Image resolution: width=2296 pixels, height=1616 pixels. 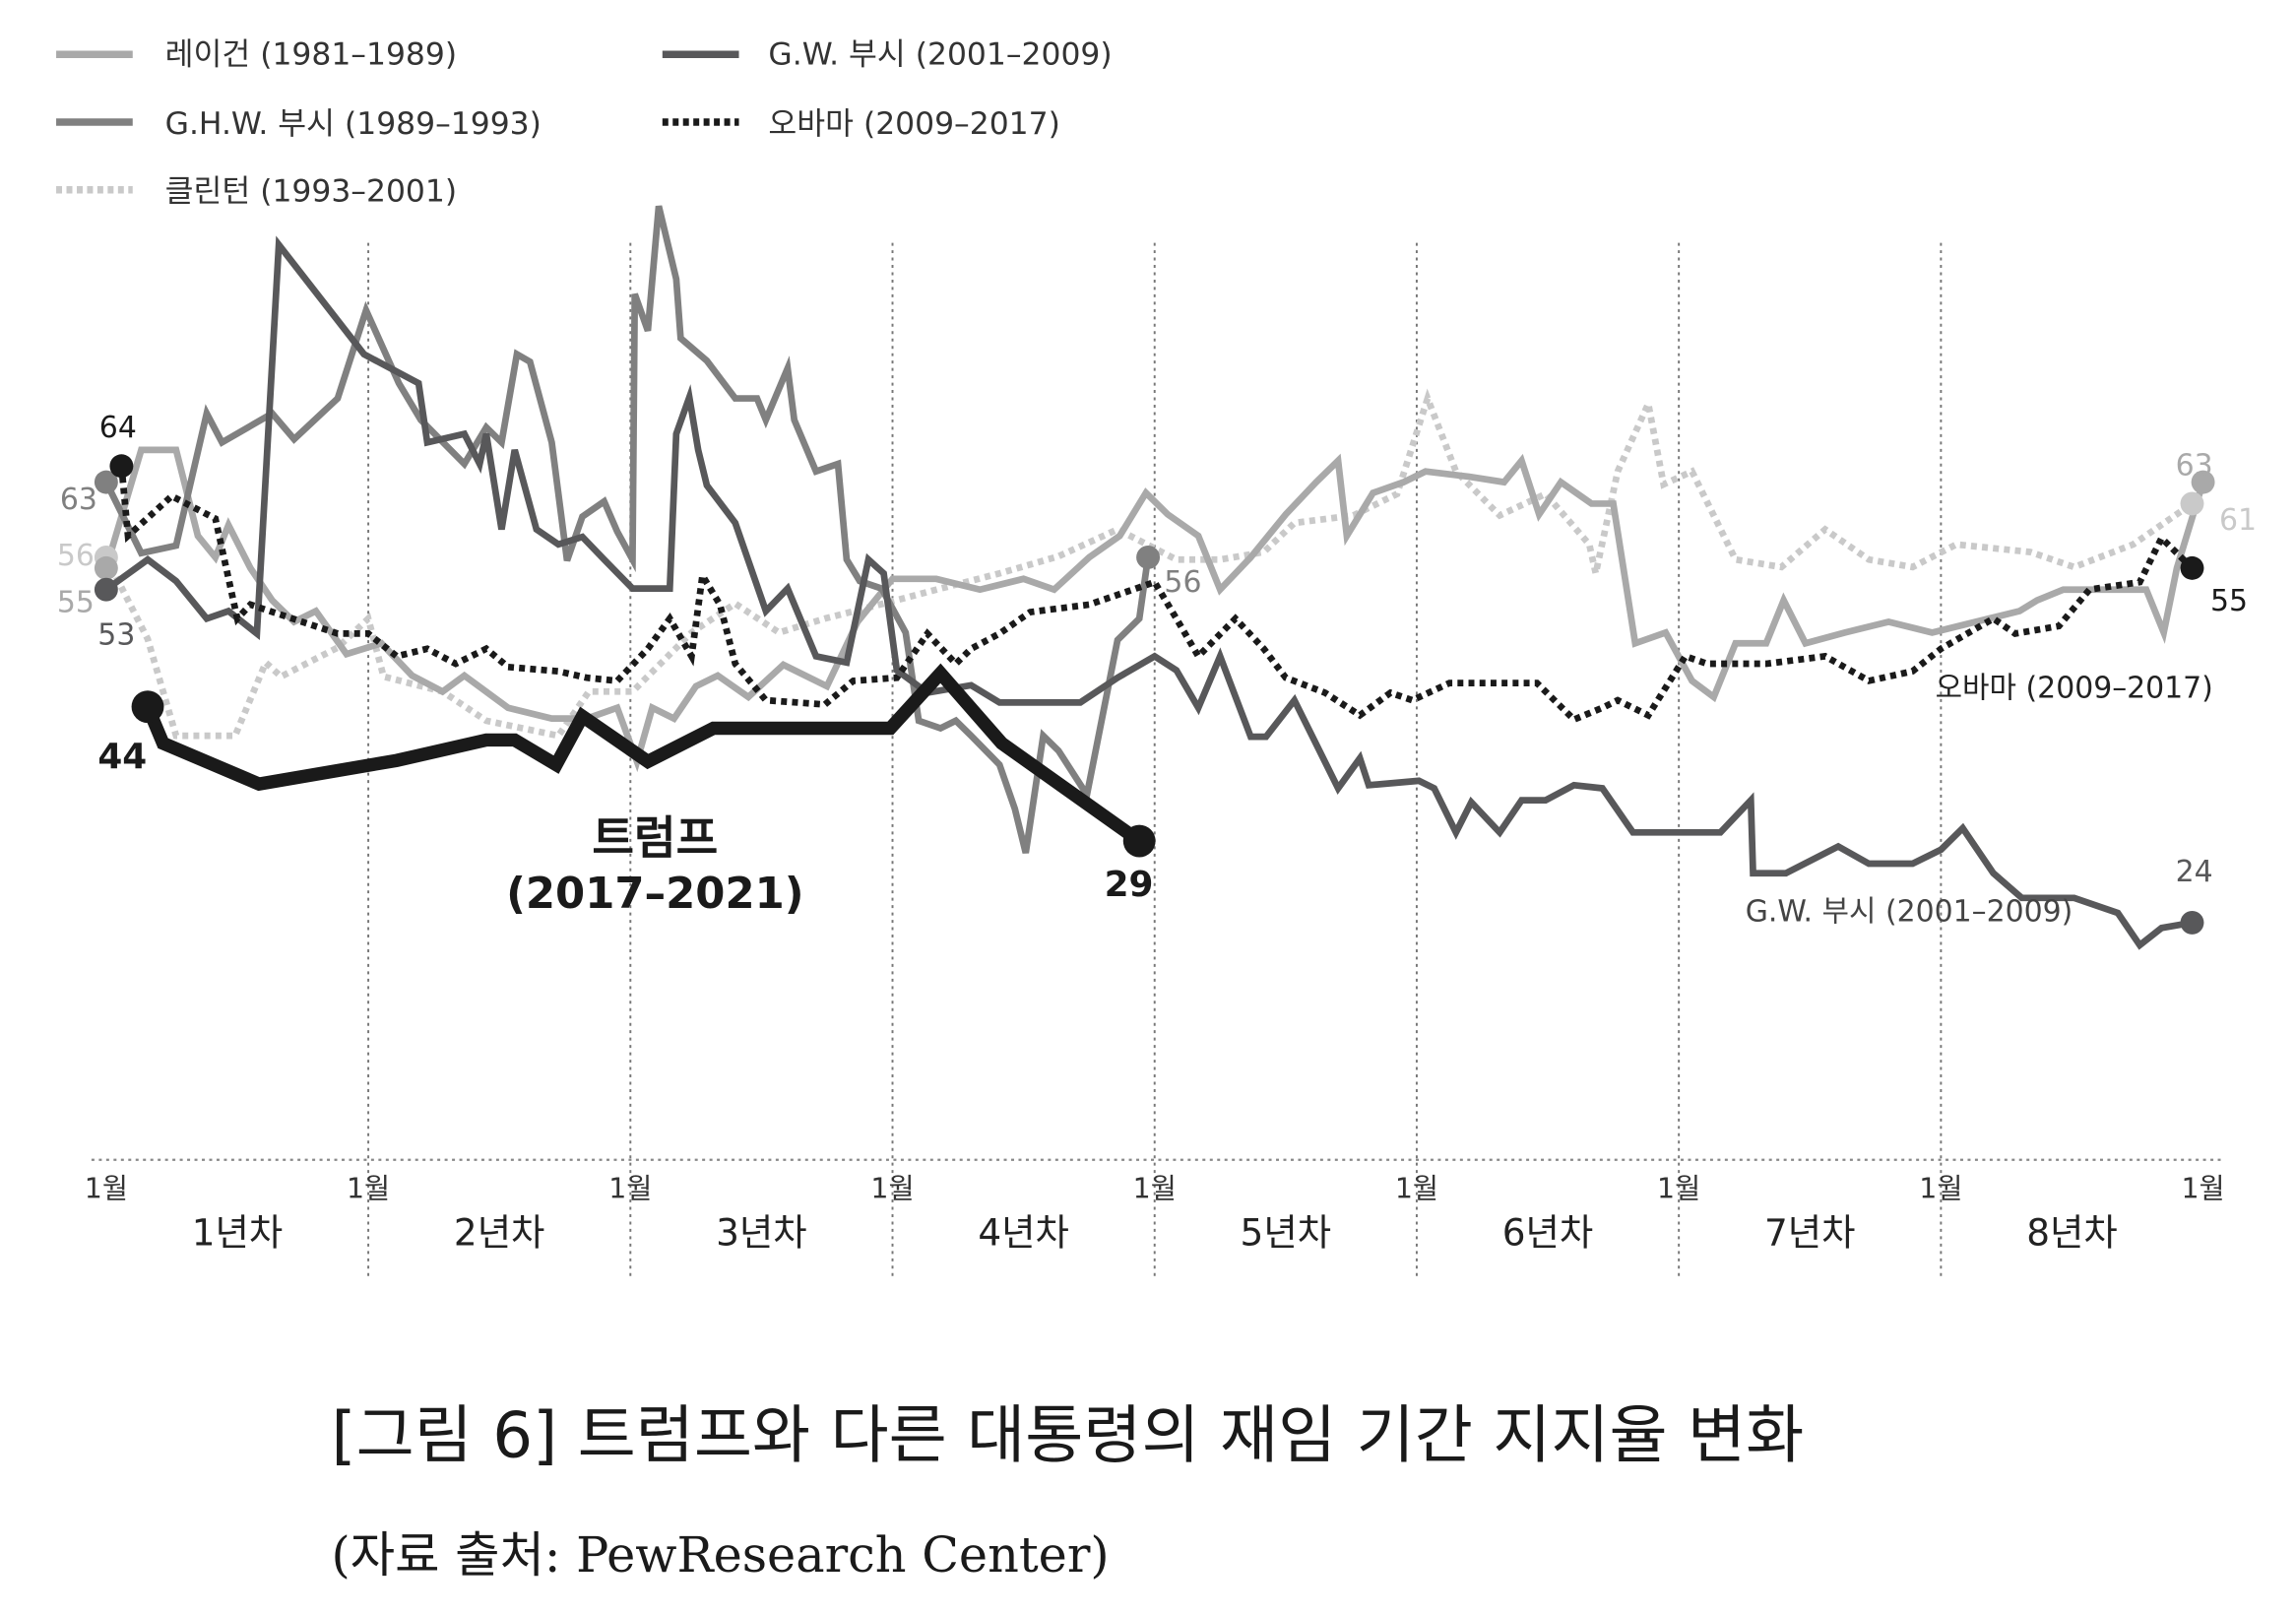 I want to click on end-label-reagan: 63, so click(x=2194, y=466).